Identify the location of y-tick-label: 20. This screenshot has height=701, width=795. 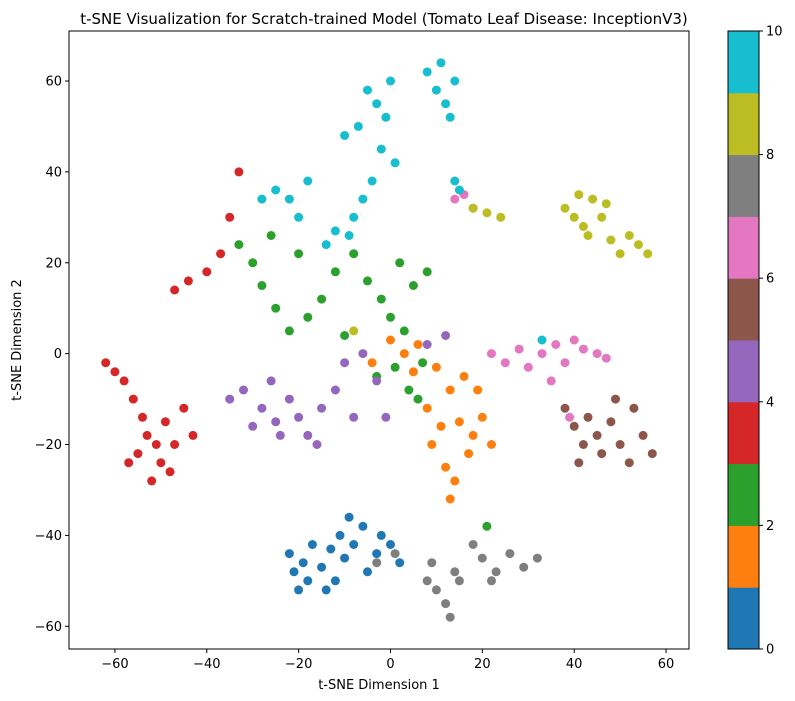
(53, 263).